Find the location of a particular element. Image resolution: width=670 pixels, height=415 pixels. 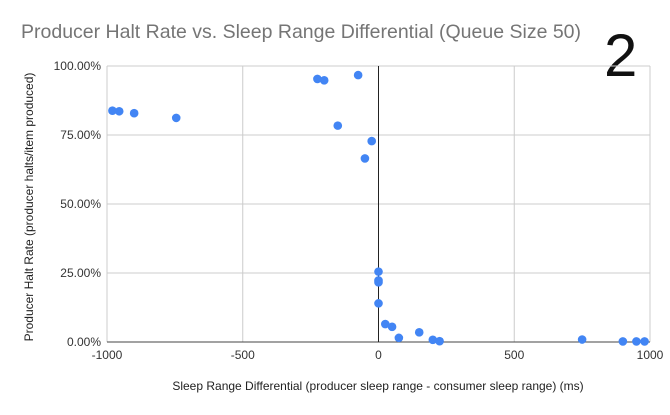

x-tick-label: -500 is located at coordinates (243, 355).